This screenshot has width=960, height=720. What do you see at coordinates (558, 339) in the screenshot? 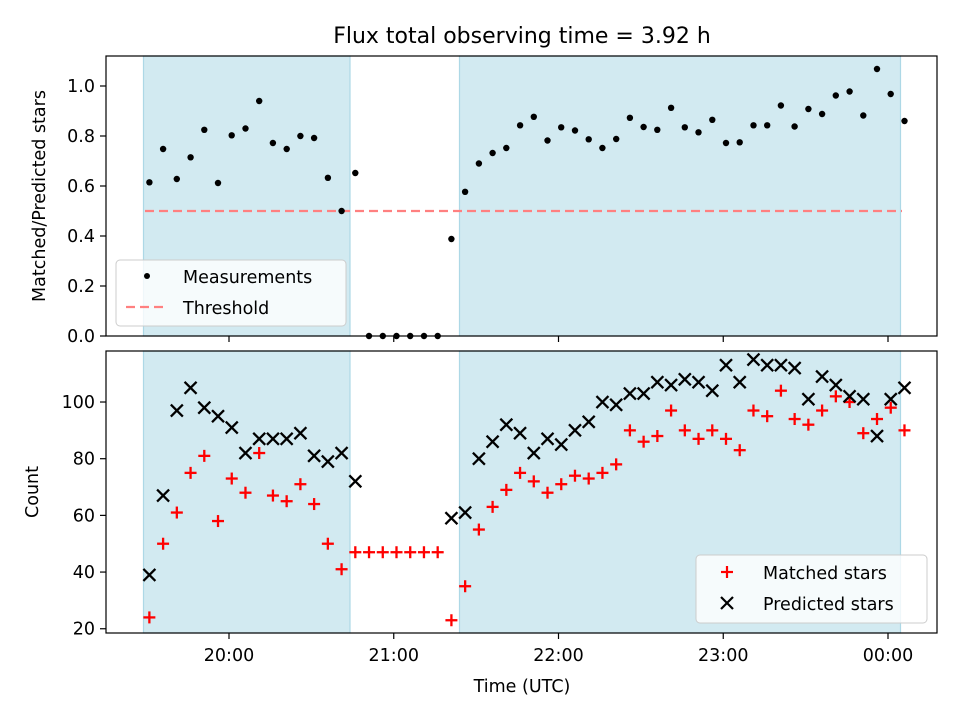
I see `top-x-ticks` at bounding box center [558, 339].